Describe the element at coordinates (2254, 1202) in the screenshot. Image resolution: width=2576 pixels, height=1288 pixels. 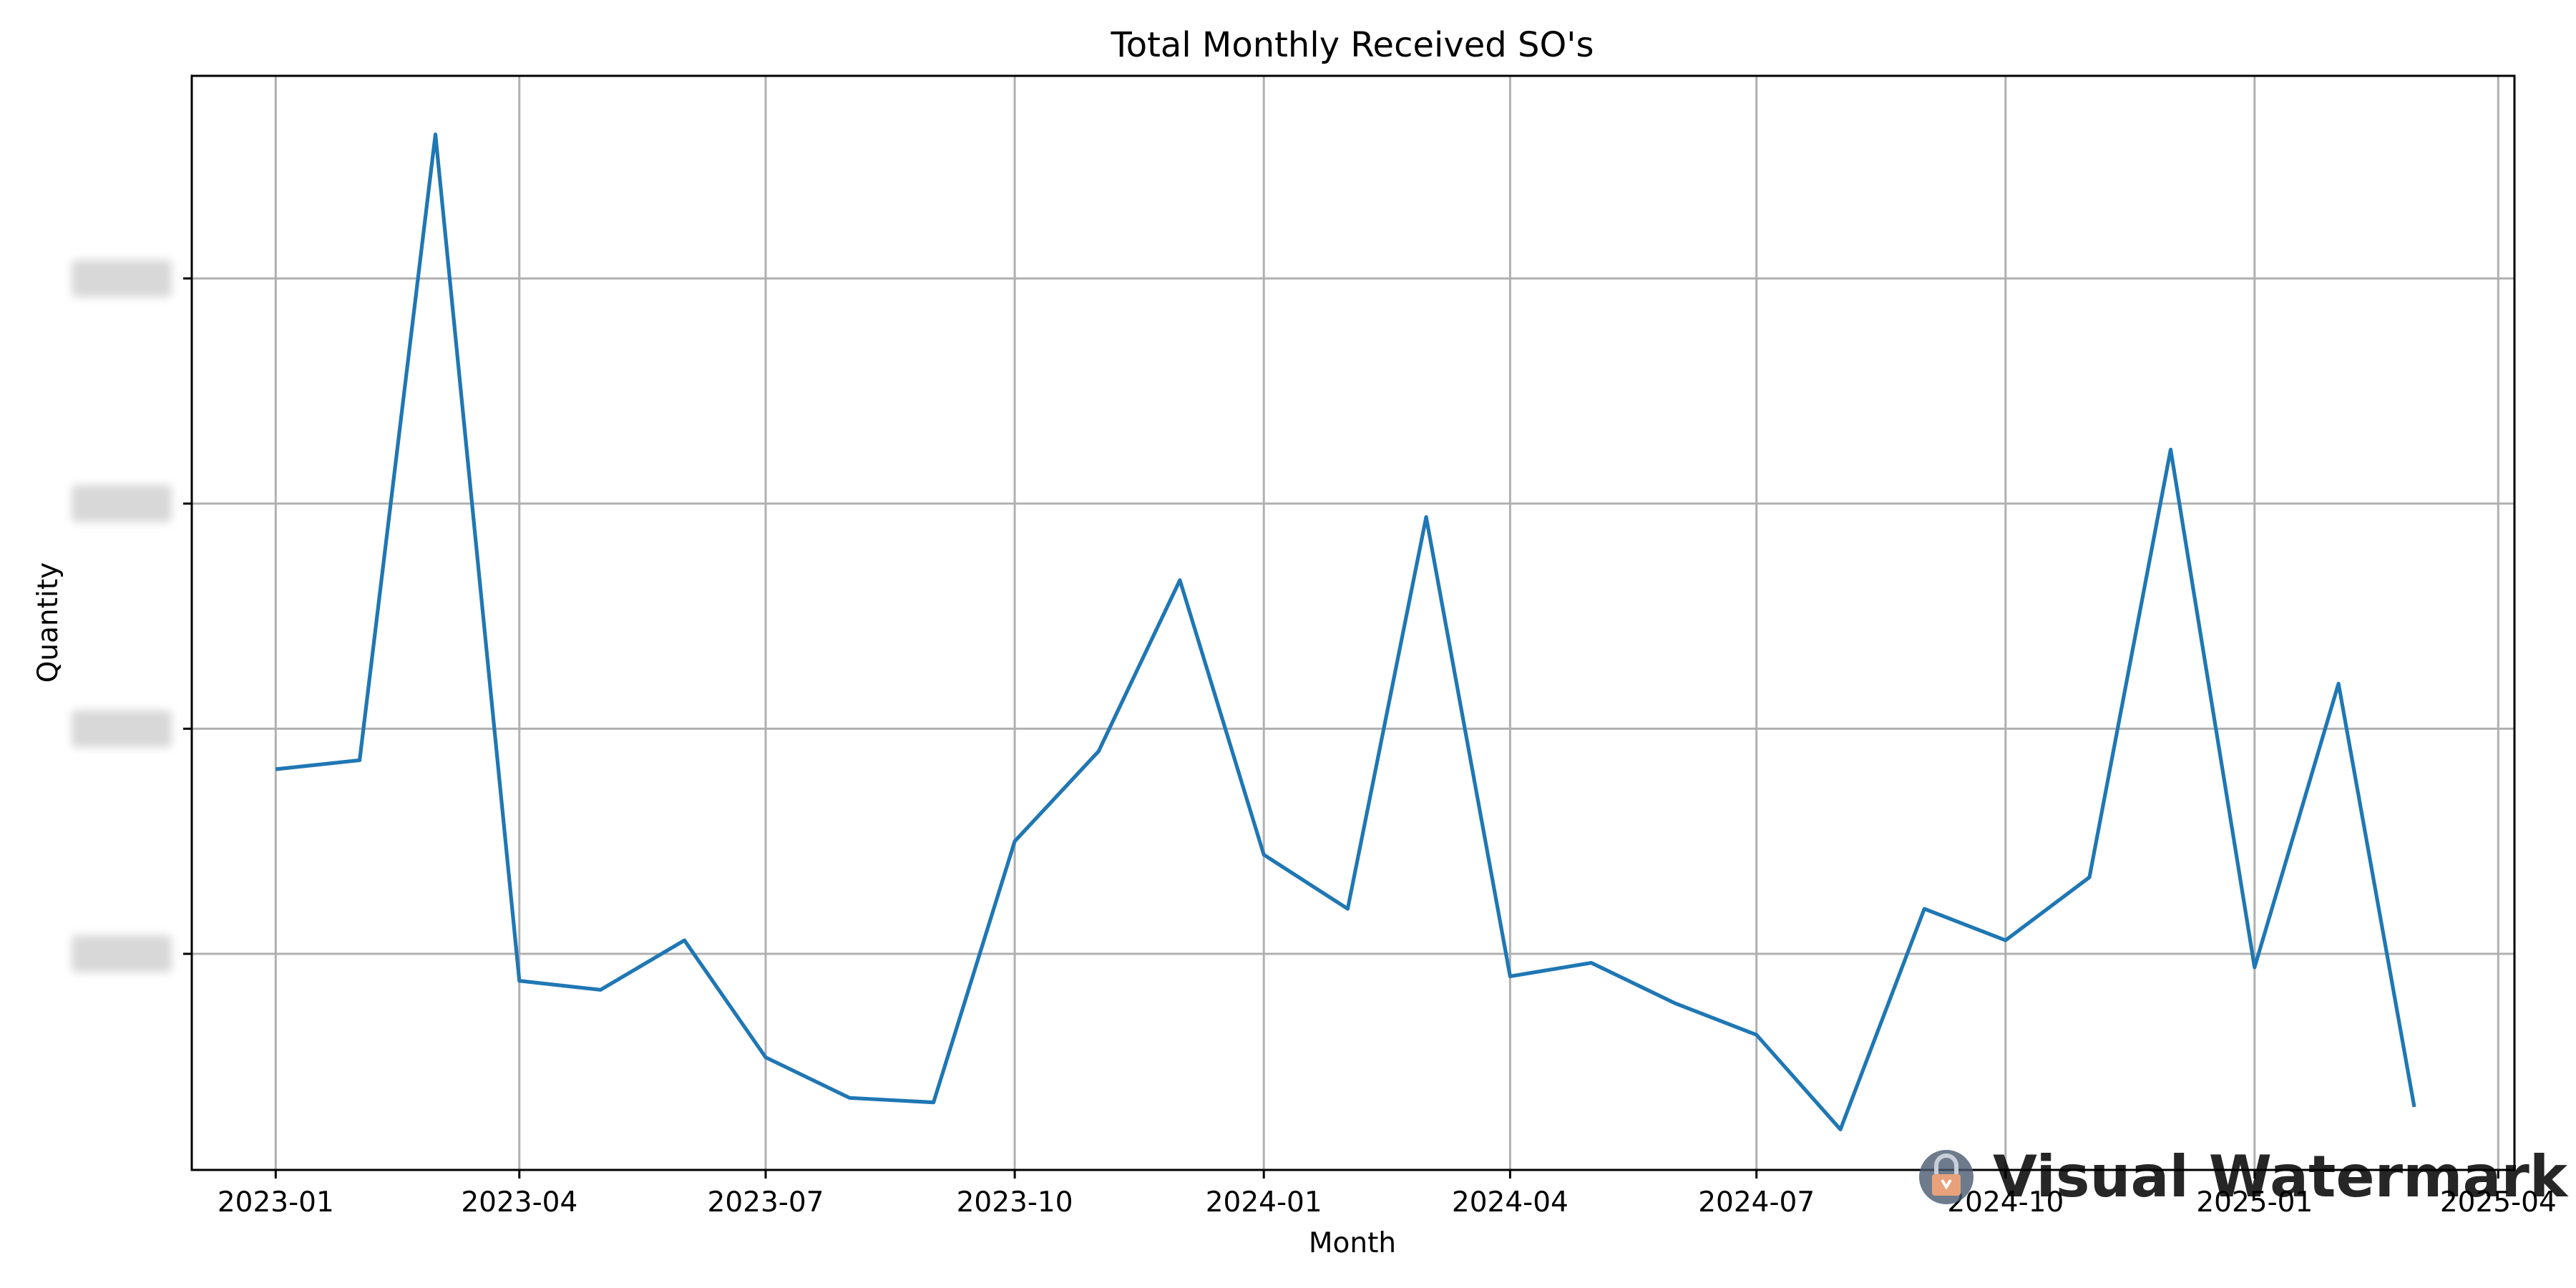
I see `x-tick-label: 2025-01` at that location.